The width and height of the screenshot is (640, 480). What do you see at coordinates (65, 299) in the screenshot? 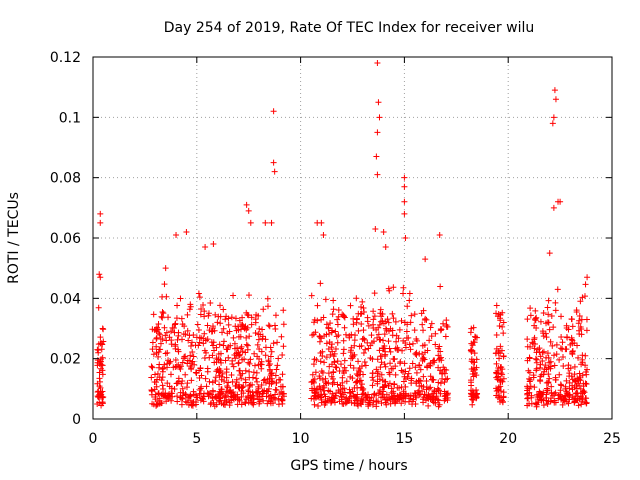
I see `y-tick-label: 0.04` at bounding box center [65, 299].